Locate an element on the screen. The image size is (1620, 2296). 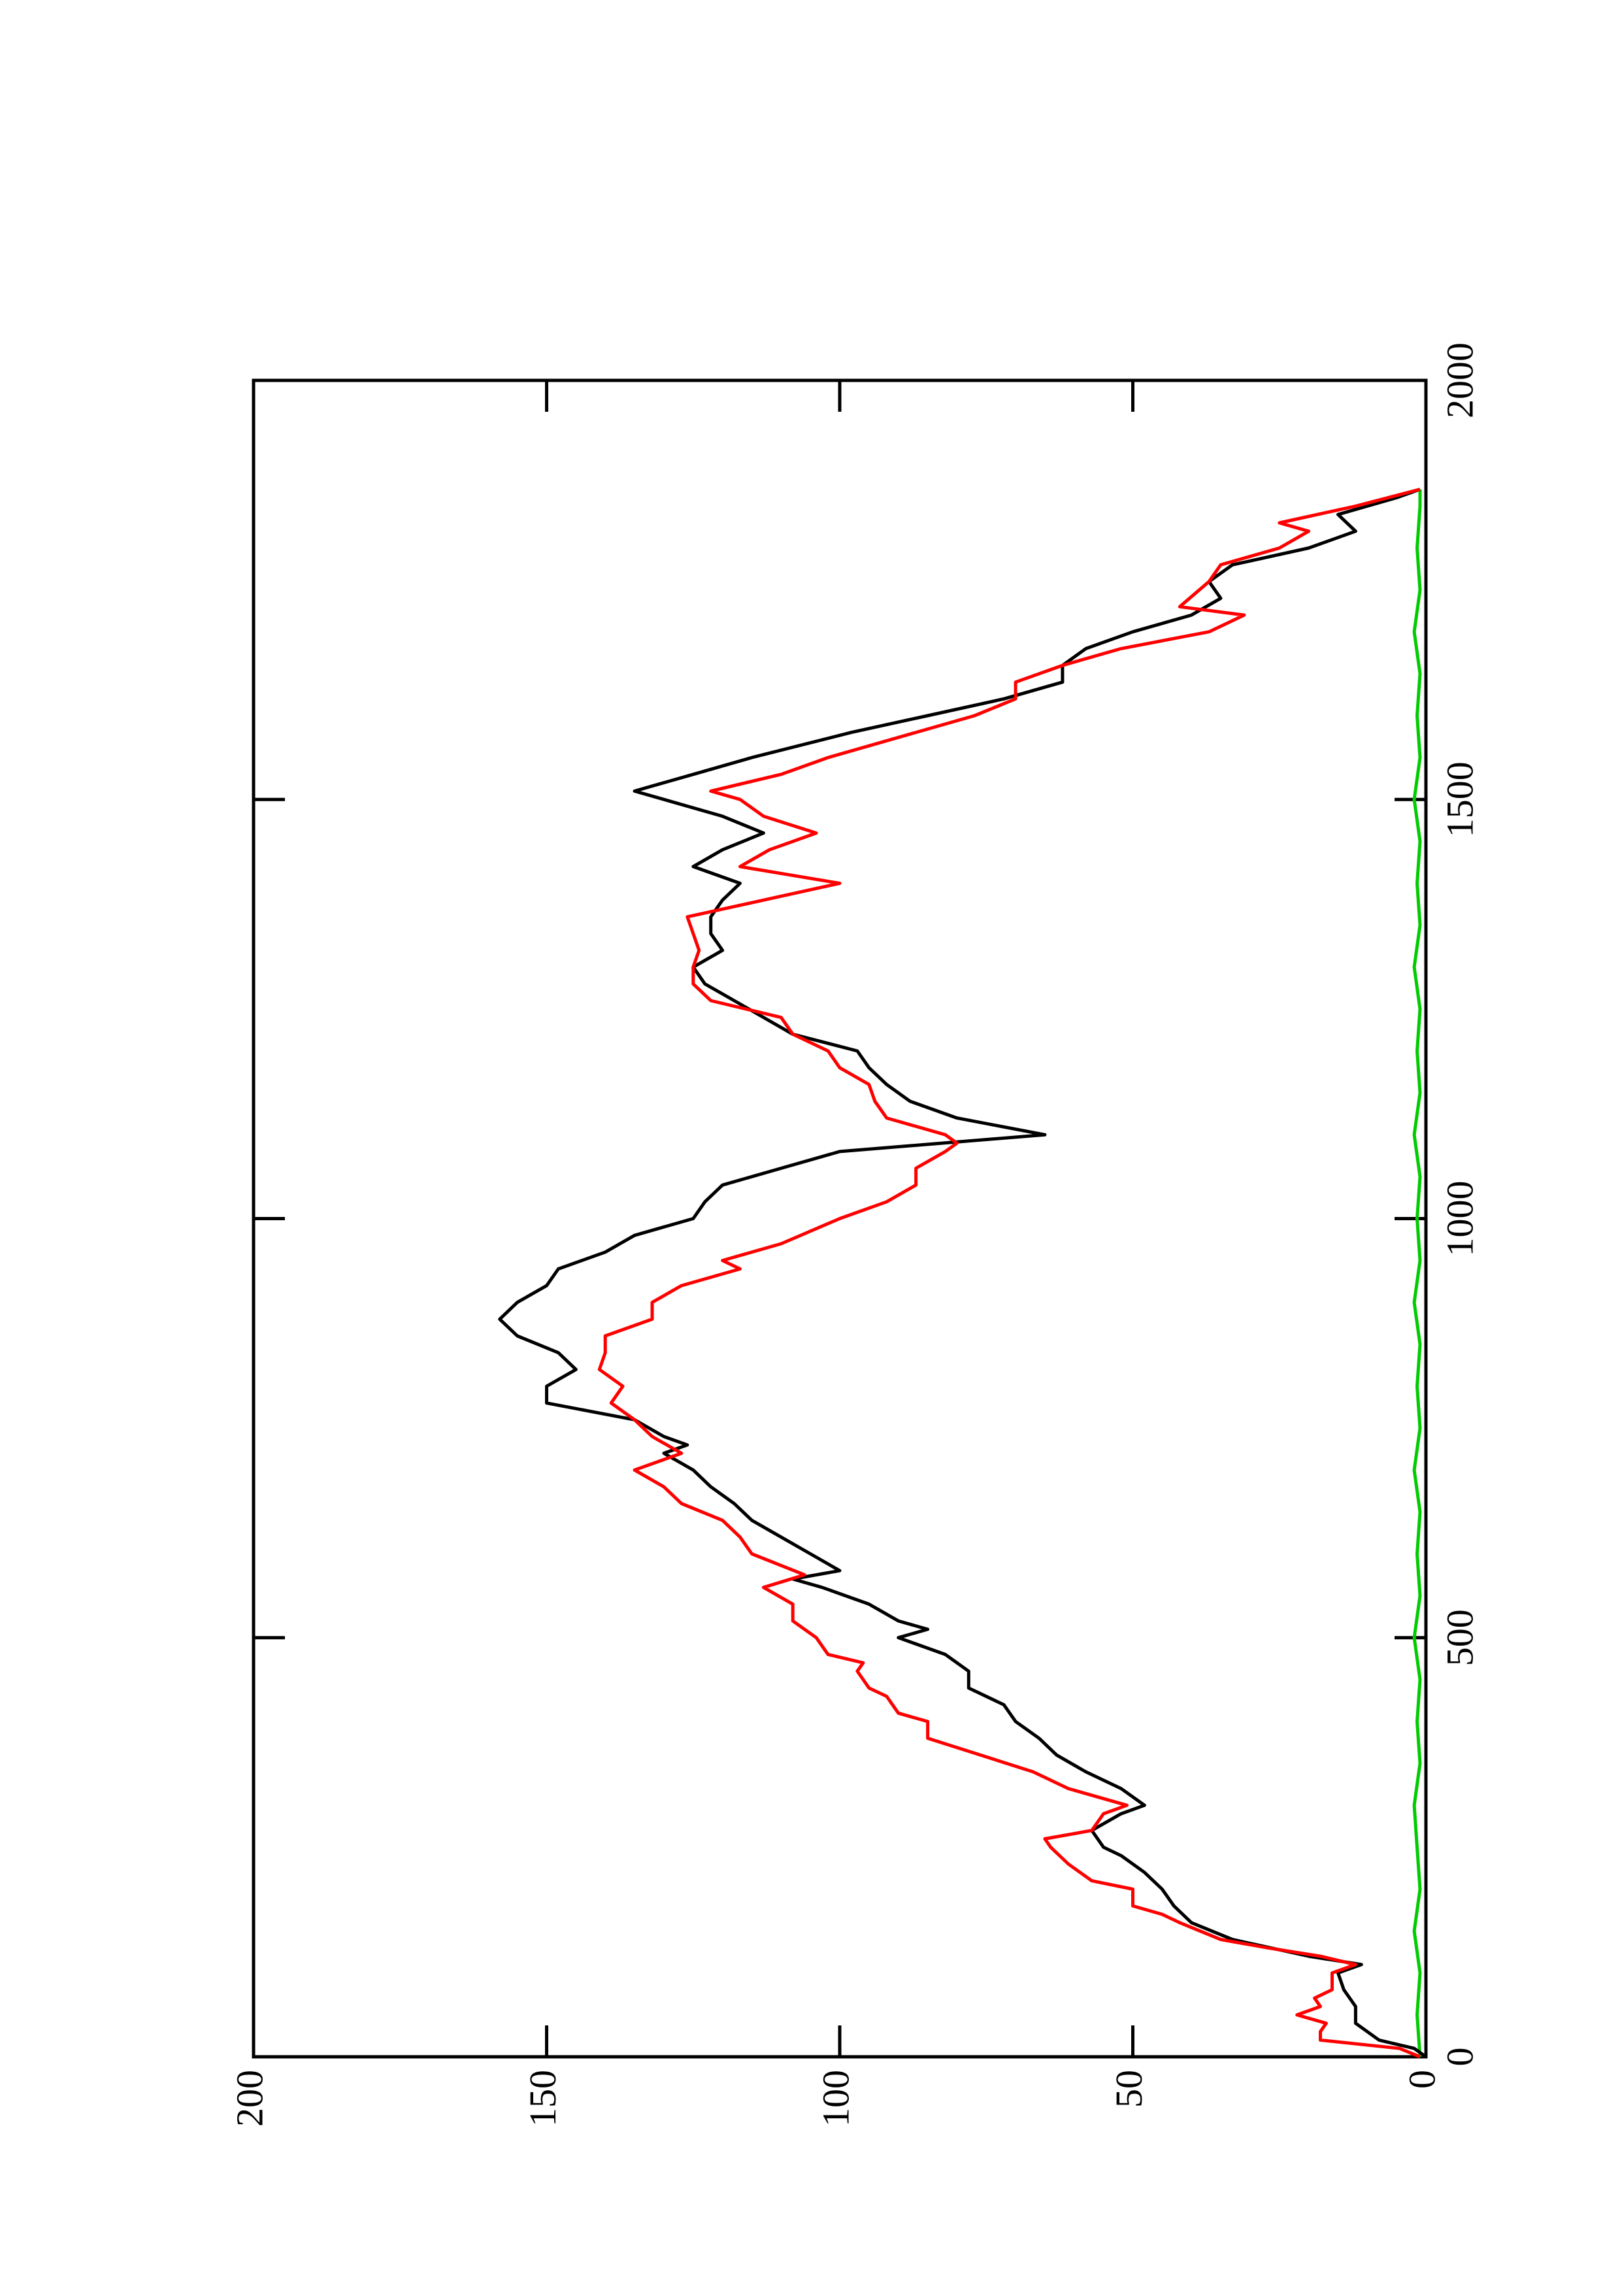
y-tick-label: 200 is located at coordinates (249, 2098).